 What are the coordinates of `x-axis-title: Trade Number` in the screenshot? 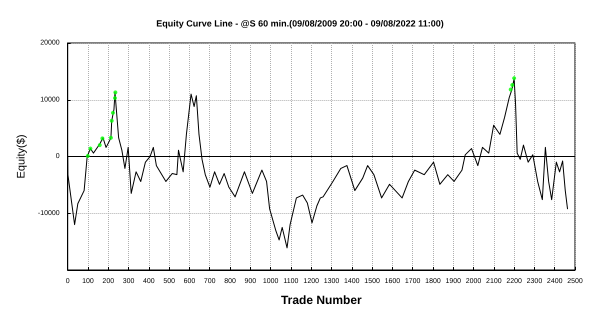 It's located at (321, 300).